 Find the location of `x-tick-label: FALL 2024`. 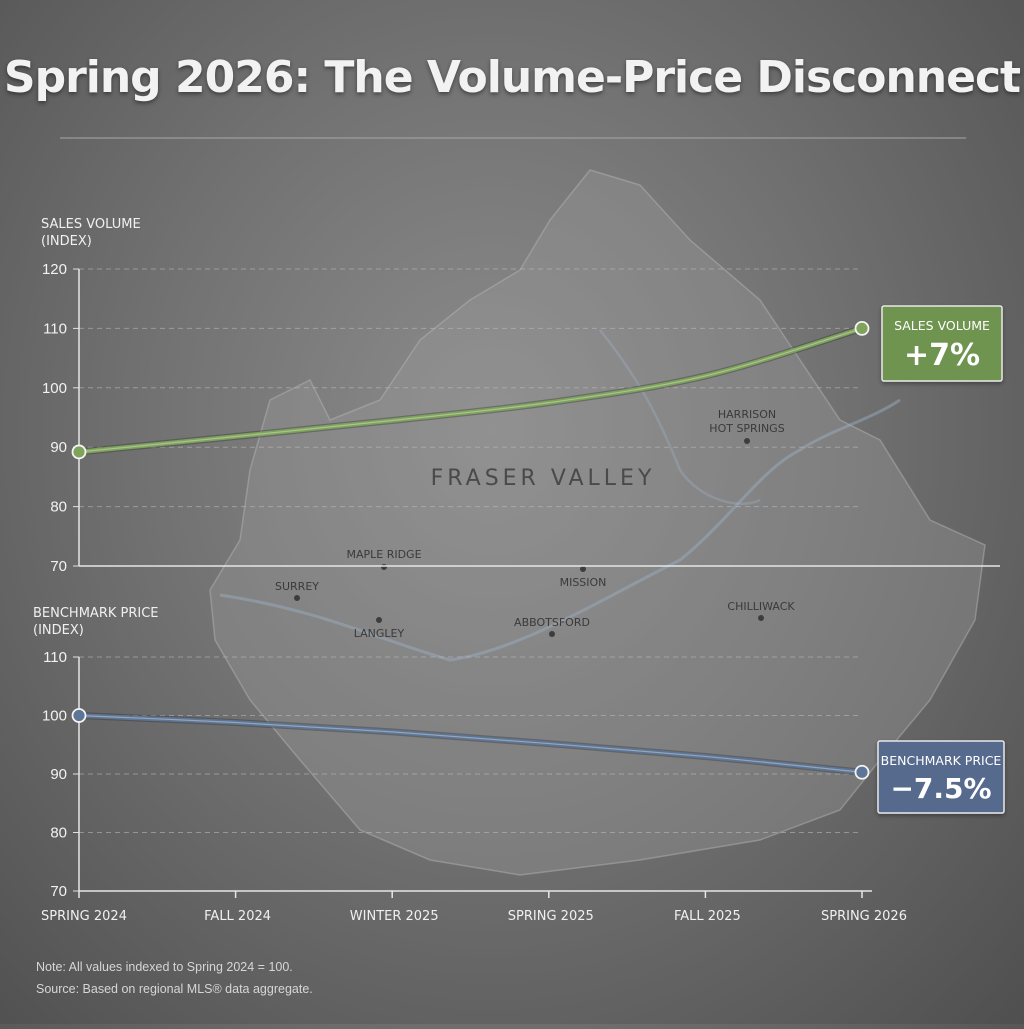

x-tick-label: FALL 2024 is located at coordinates (237, 916).